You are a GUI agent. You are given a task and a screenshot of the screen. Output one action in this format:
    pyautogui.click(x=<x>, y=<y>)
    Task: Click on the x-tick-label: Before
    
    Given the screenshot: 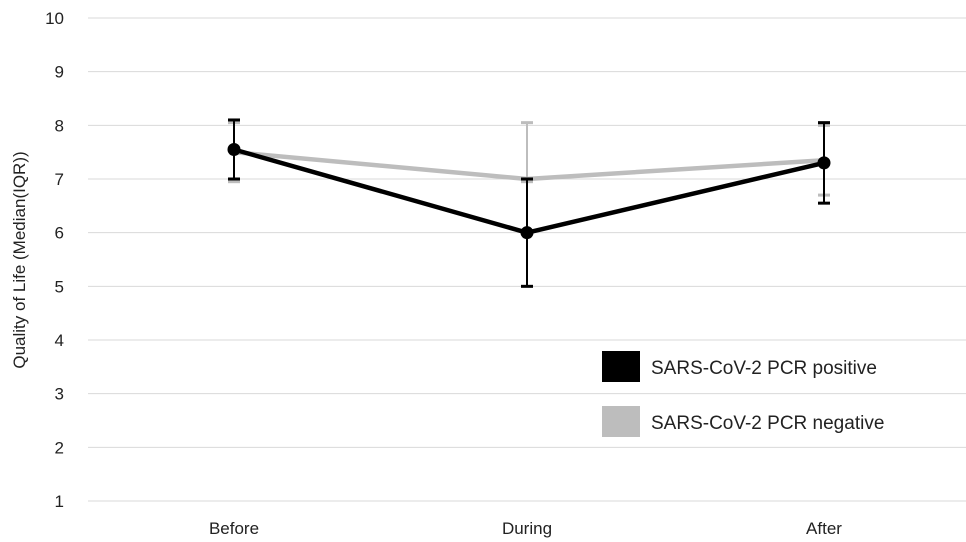 What is the action you would take?
    pyautogui.click(x=234, y=528)
    